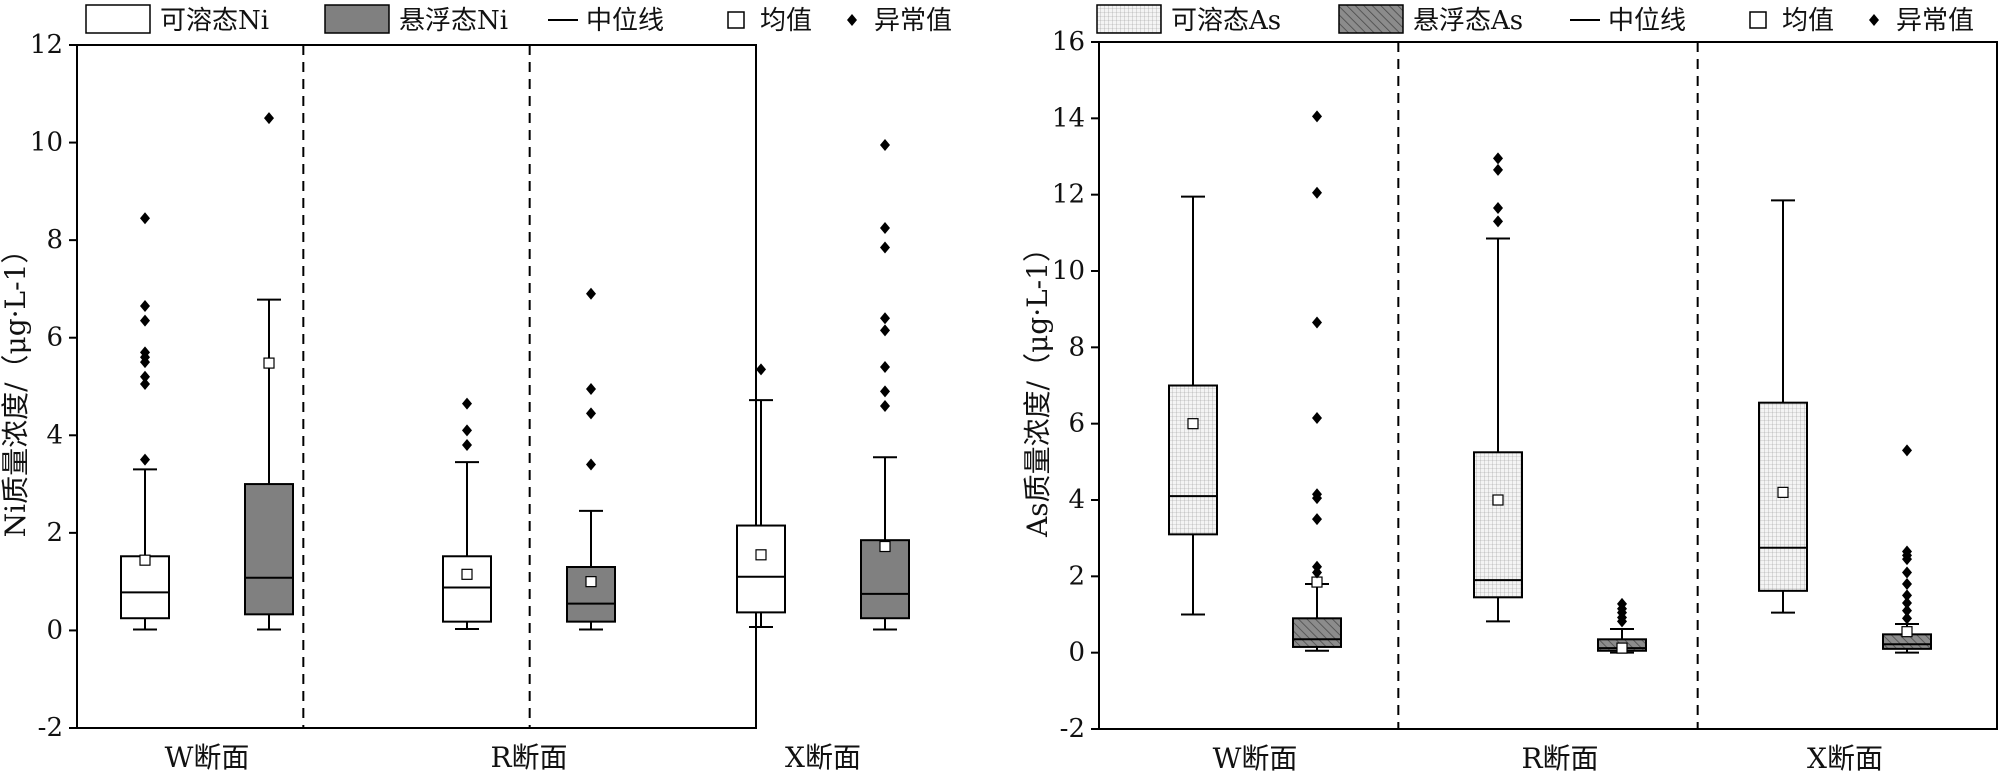  What do you see at coordinates (453, 21) in the screenshot?
I see `legend-label-suspended: 悬浮态Ni` at bounding box center [453, 21].